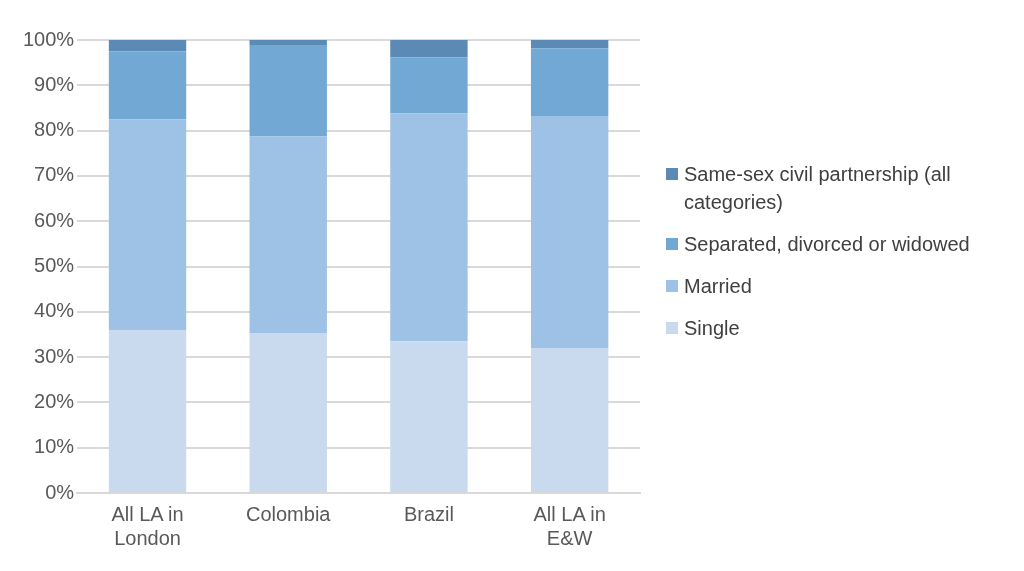 This screenshot has height=571, width=1024. What do you see at coordinates (818, 188) in the screenshot?
I see `legend-label: Same-sex civil partnership (all categories)` at bounding box center [818, 188].